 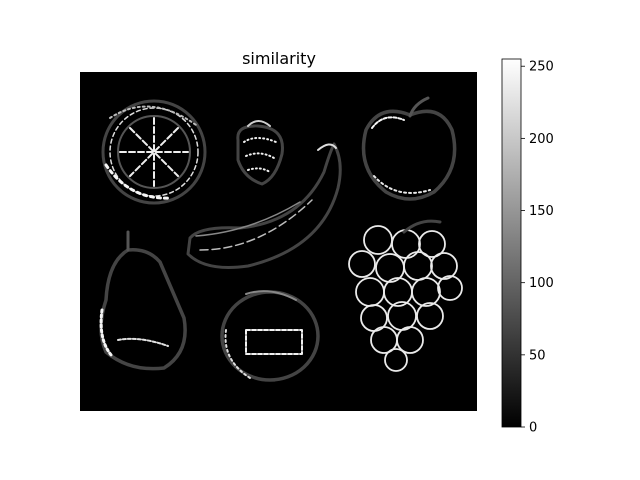 I want to click on chart-title: similarity, so click(x=279, y=58).